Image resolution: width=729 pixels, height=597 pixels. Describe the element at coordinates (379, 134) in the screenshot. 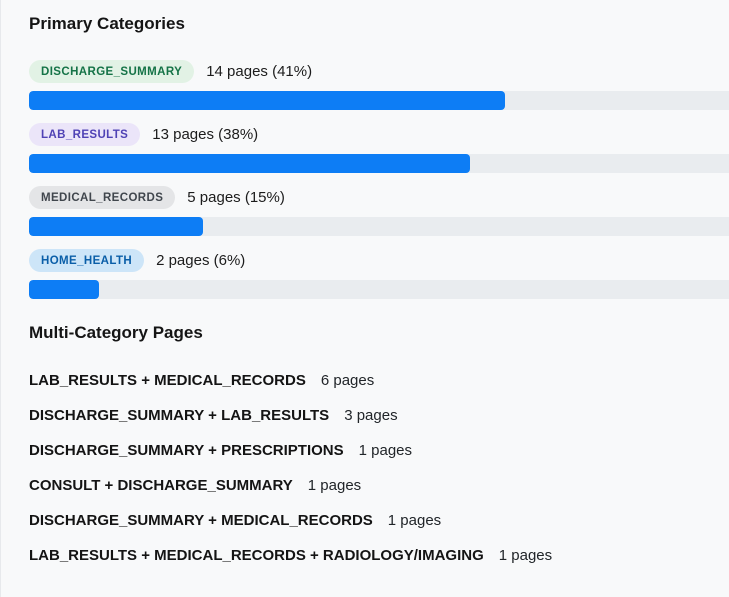

I see `category-header: LAB_RESULTS 13 pages (38%)` at that location.